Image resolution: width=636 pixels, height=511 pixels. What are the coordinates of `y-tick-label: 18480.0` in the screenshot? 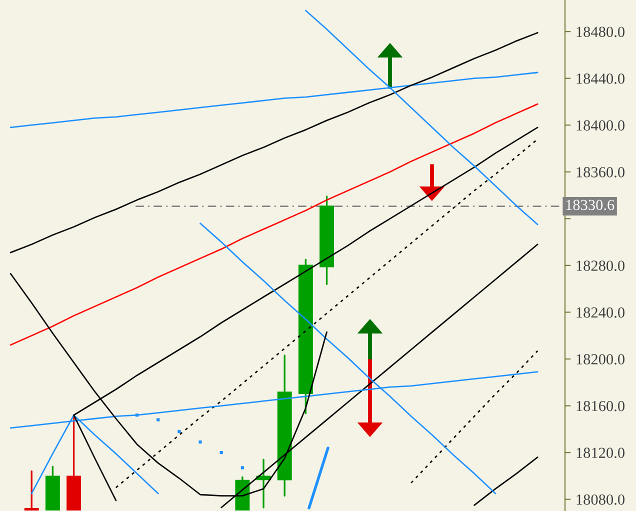 It's located at (600, 32).